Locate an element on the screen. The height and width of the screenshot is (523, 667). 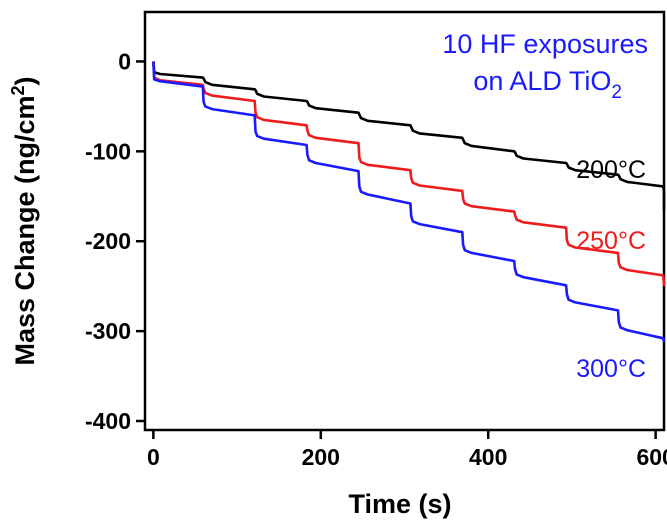
y-axis-title: Mass Change (ng/cm2) is located at coordinates (24, 220).